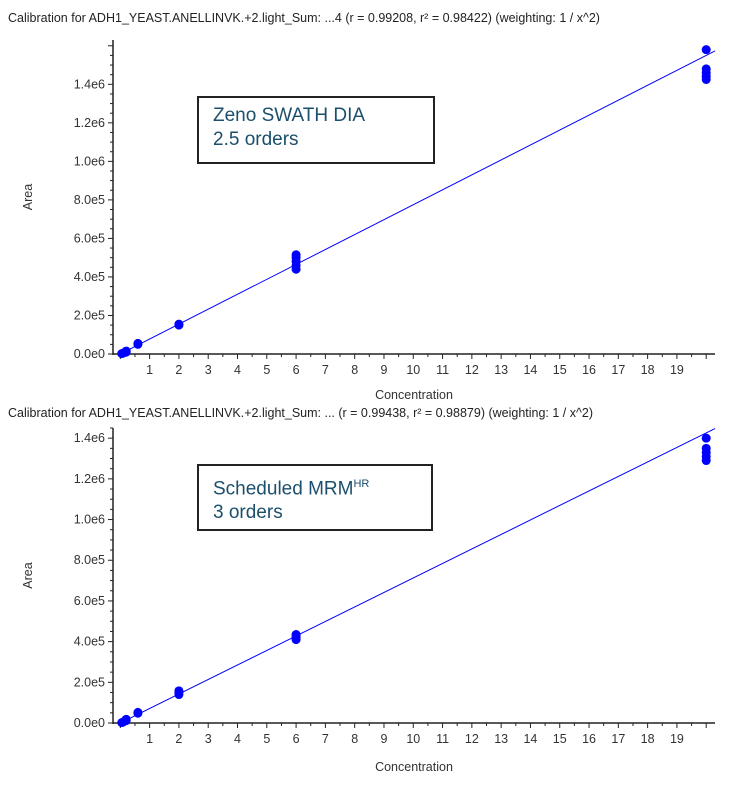 This screenshot has width=750, height=789. Describe the element at coordinates (256, 139) in the screenshot. I see `annotation-line2: 2.5 orders` at that location.